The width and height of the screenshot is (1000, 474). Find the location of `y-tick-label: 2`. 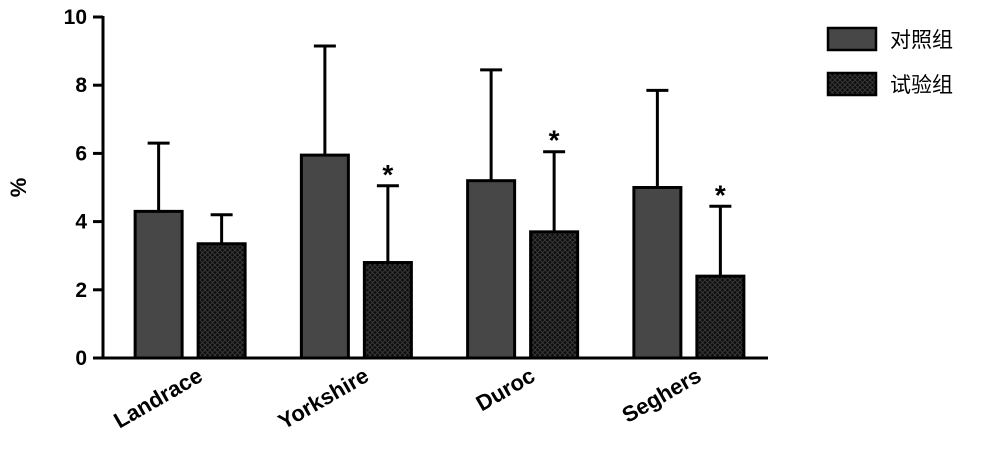

y-tick-label: 2 is located at coordinates (81, 290).